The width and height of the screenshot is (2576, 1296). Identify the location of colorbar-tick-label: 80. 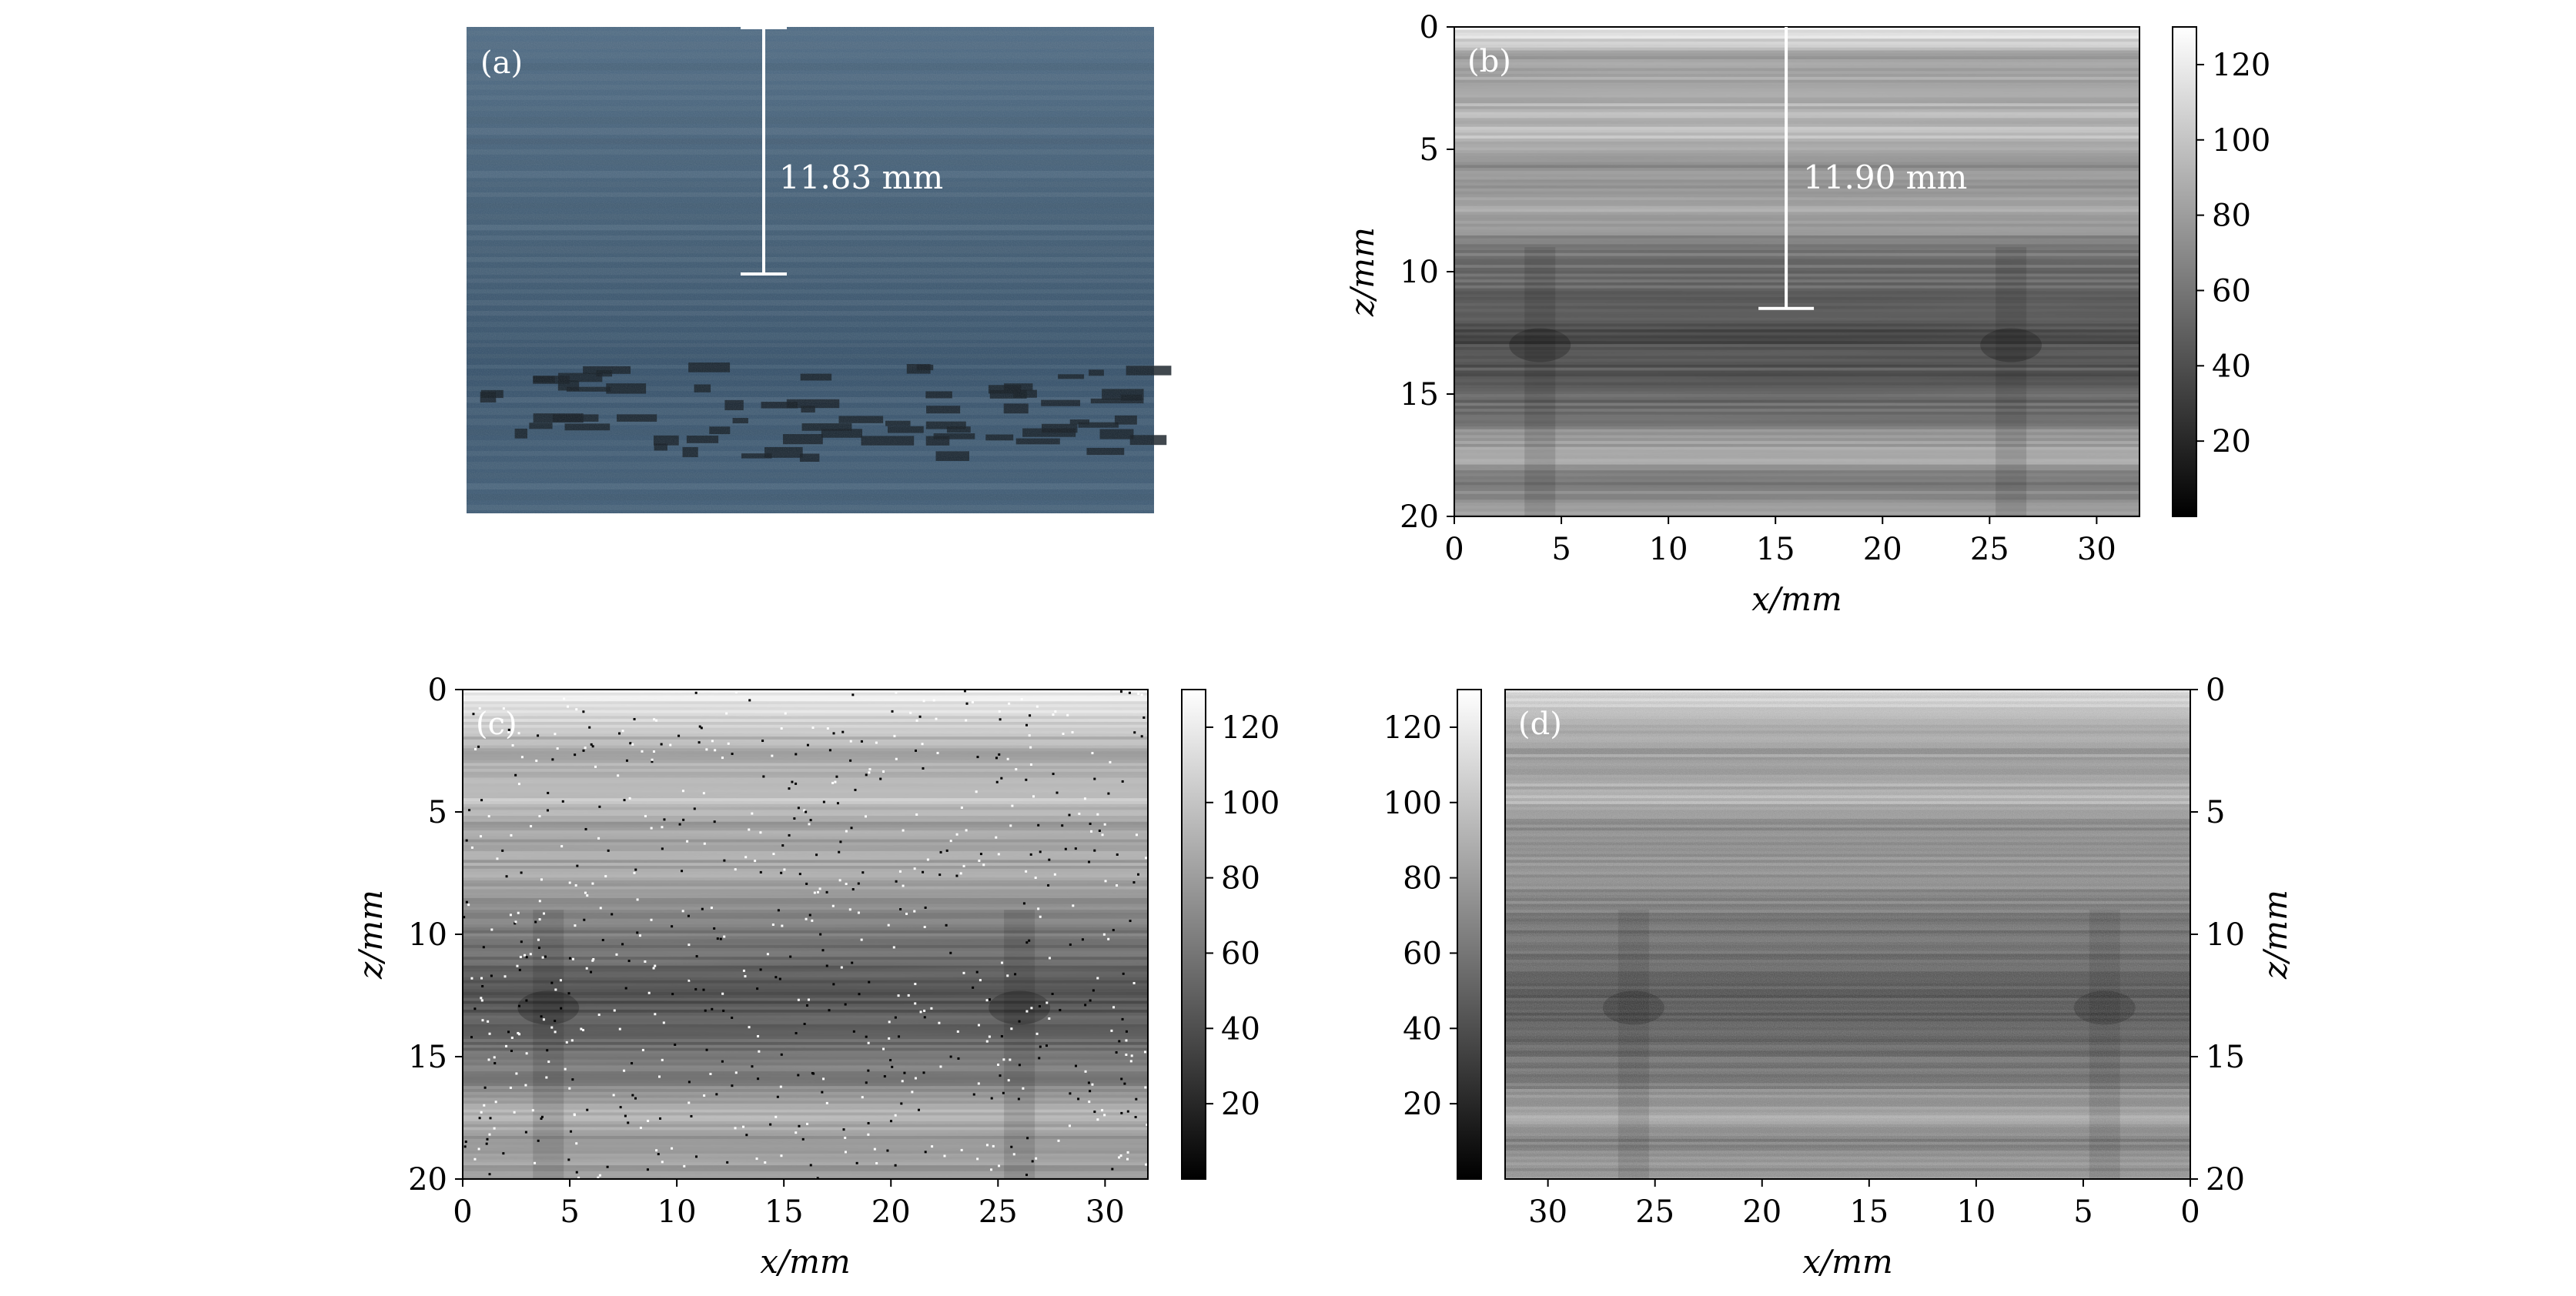
(1423, 879).